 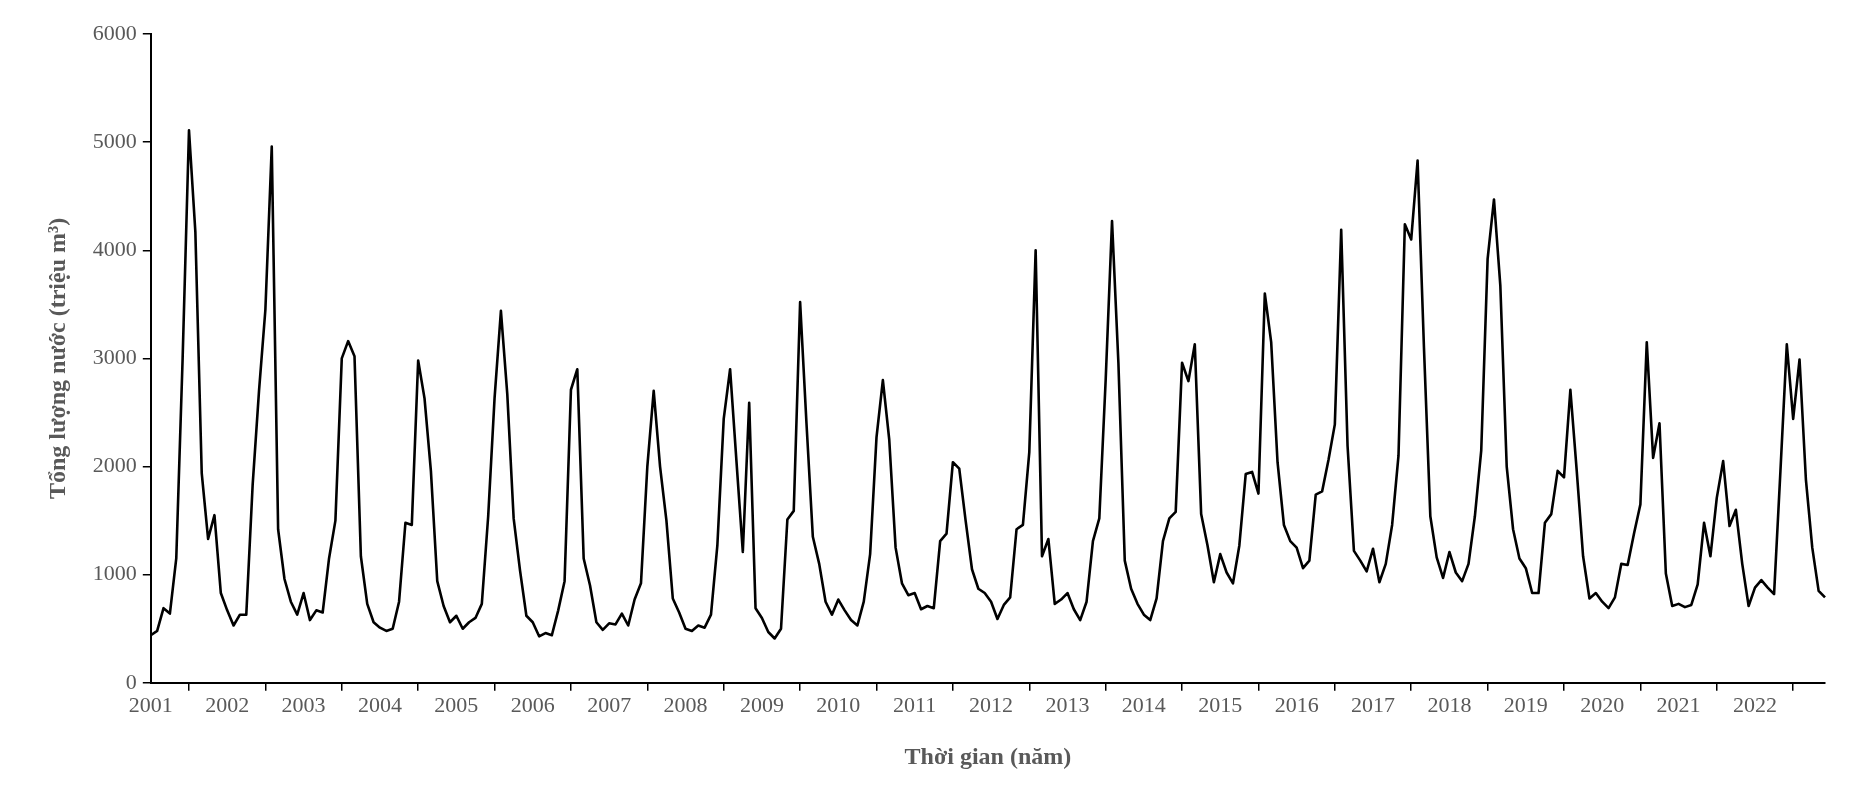 I want to click on y-tick-label: 3000, so click(x=114, y=357).